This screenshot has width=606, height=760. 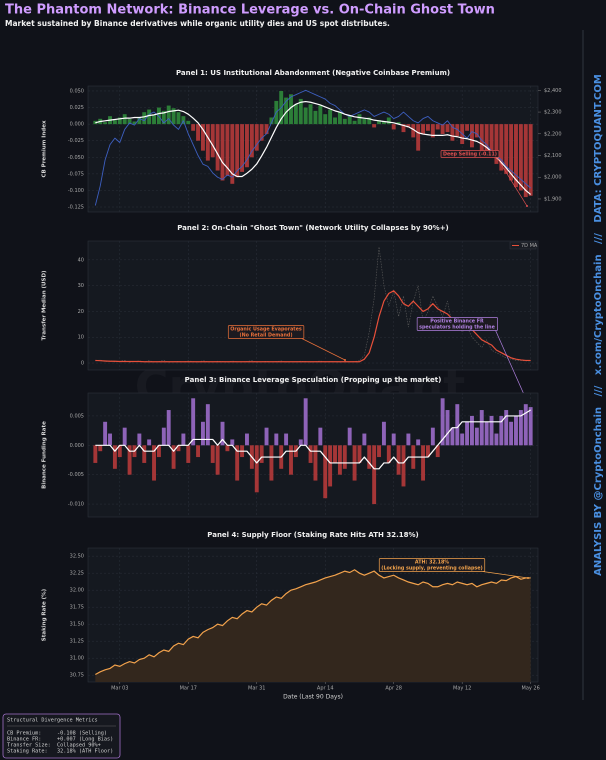 What do you see at coordinates (462, 689) in the screenshot?
I see `x-tick-label: May 12` at bounding box center [462, 689].